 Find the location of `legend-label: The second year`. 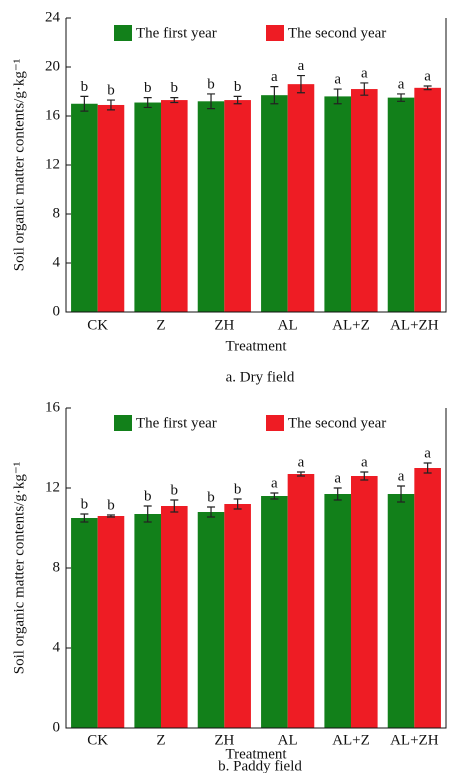

legend-label: The second year is located at coordinates (337, 33).